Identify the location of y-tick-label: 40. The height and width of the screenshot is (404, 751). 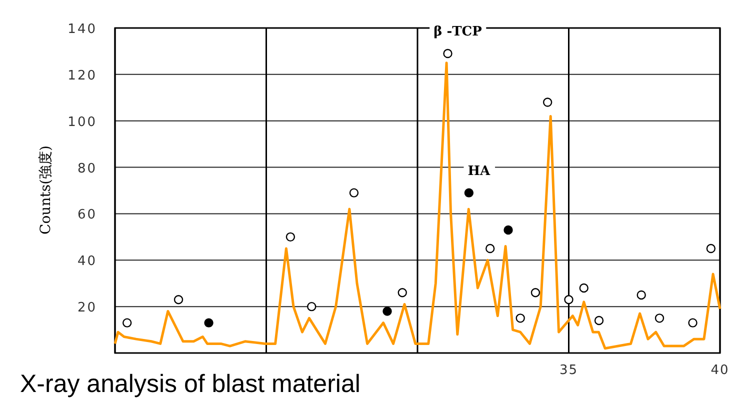
(87, 262).